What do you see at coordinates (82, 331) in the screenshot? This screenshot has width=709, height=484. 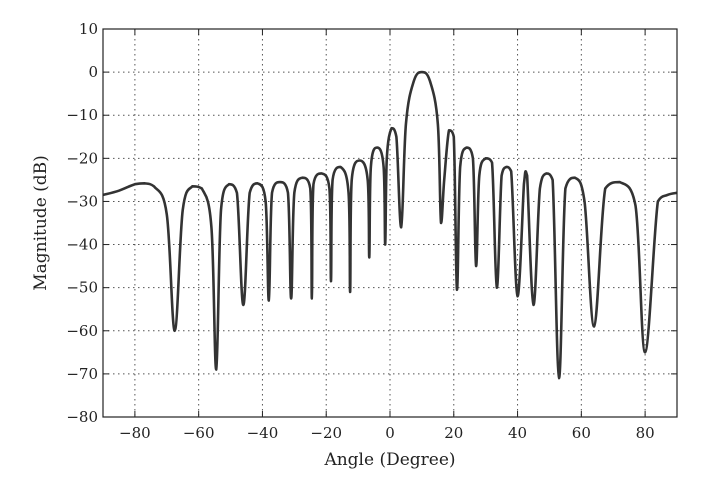 I see `y-tick-label: −60` at bounding box center [82, 331].